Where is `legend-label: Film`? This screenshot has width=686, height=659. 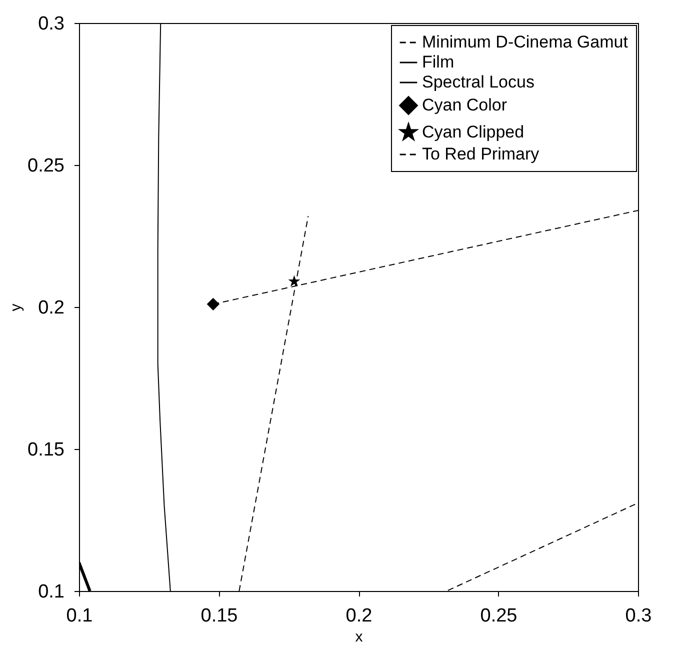
legend-label: Film is located at coordinates (438, 62).